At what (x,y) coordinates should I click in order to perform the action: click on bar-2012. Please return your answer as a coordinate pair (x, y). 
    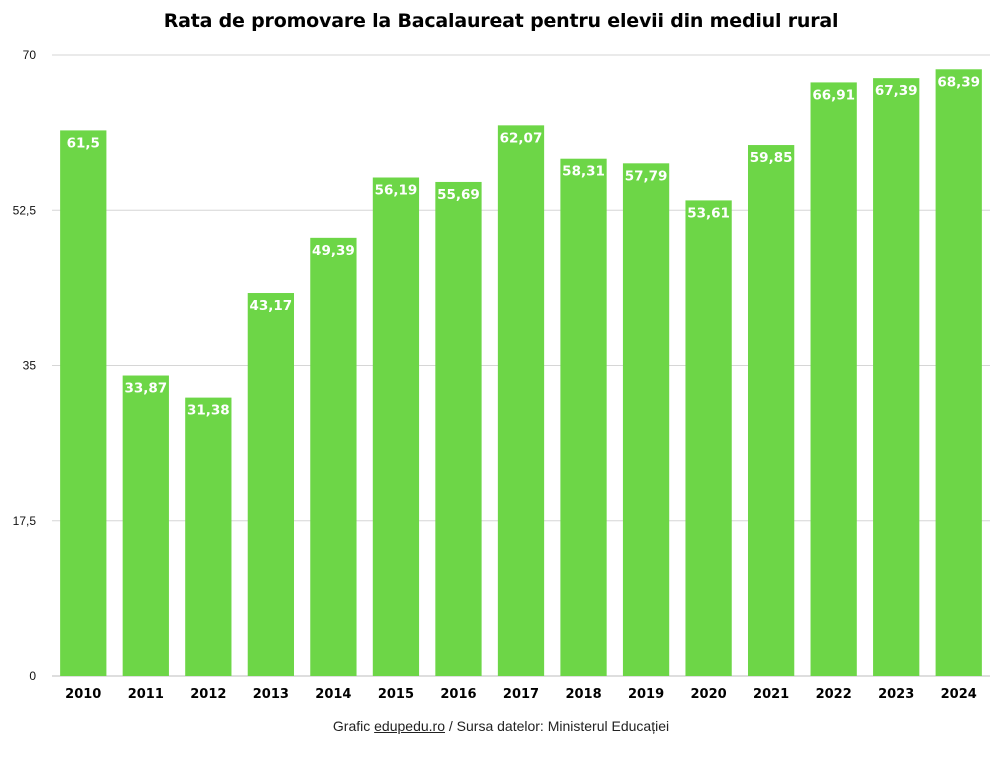
    Looking at the image, I should click on (208, 536).